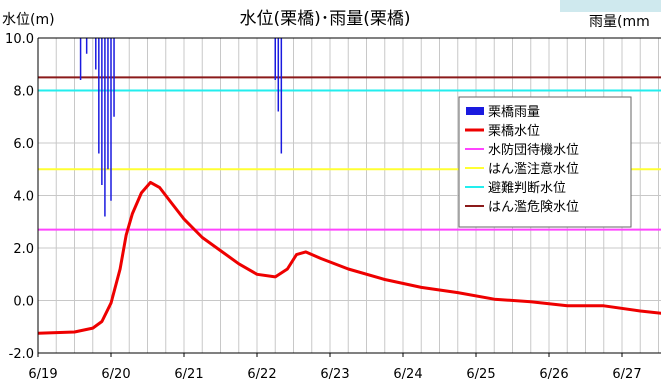 The width and height of the screenshot is (661, 380). What do you see at coordinates (610, 6) in the screenshot?
I see `header-band` at bounding box center [610, 6].